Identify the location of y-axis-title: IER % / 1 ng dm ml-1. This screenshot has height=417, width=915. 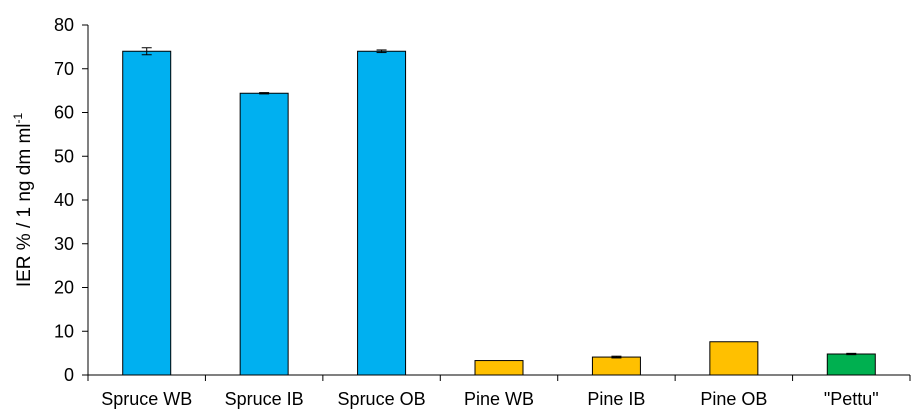
(23, 200).